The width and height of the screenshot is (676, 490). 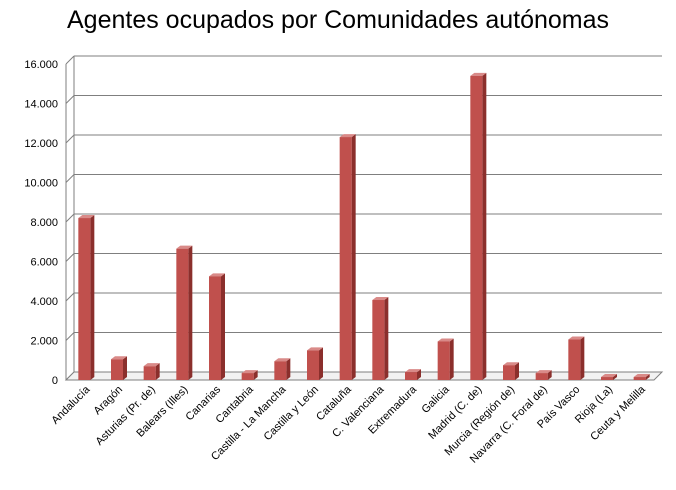 I want to click on y-tick-label: 10.000, so click(x=41, y=184).